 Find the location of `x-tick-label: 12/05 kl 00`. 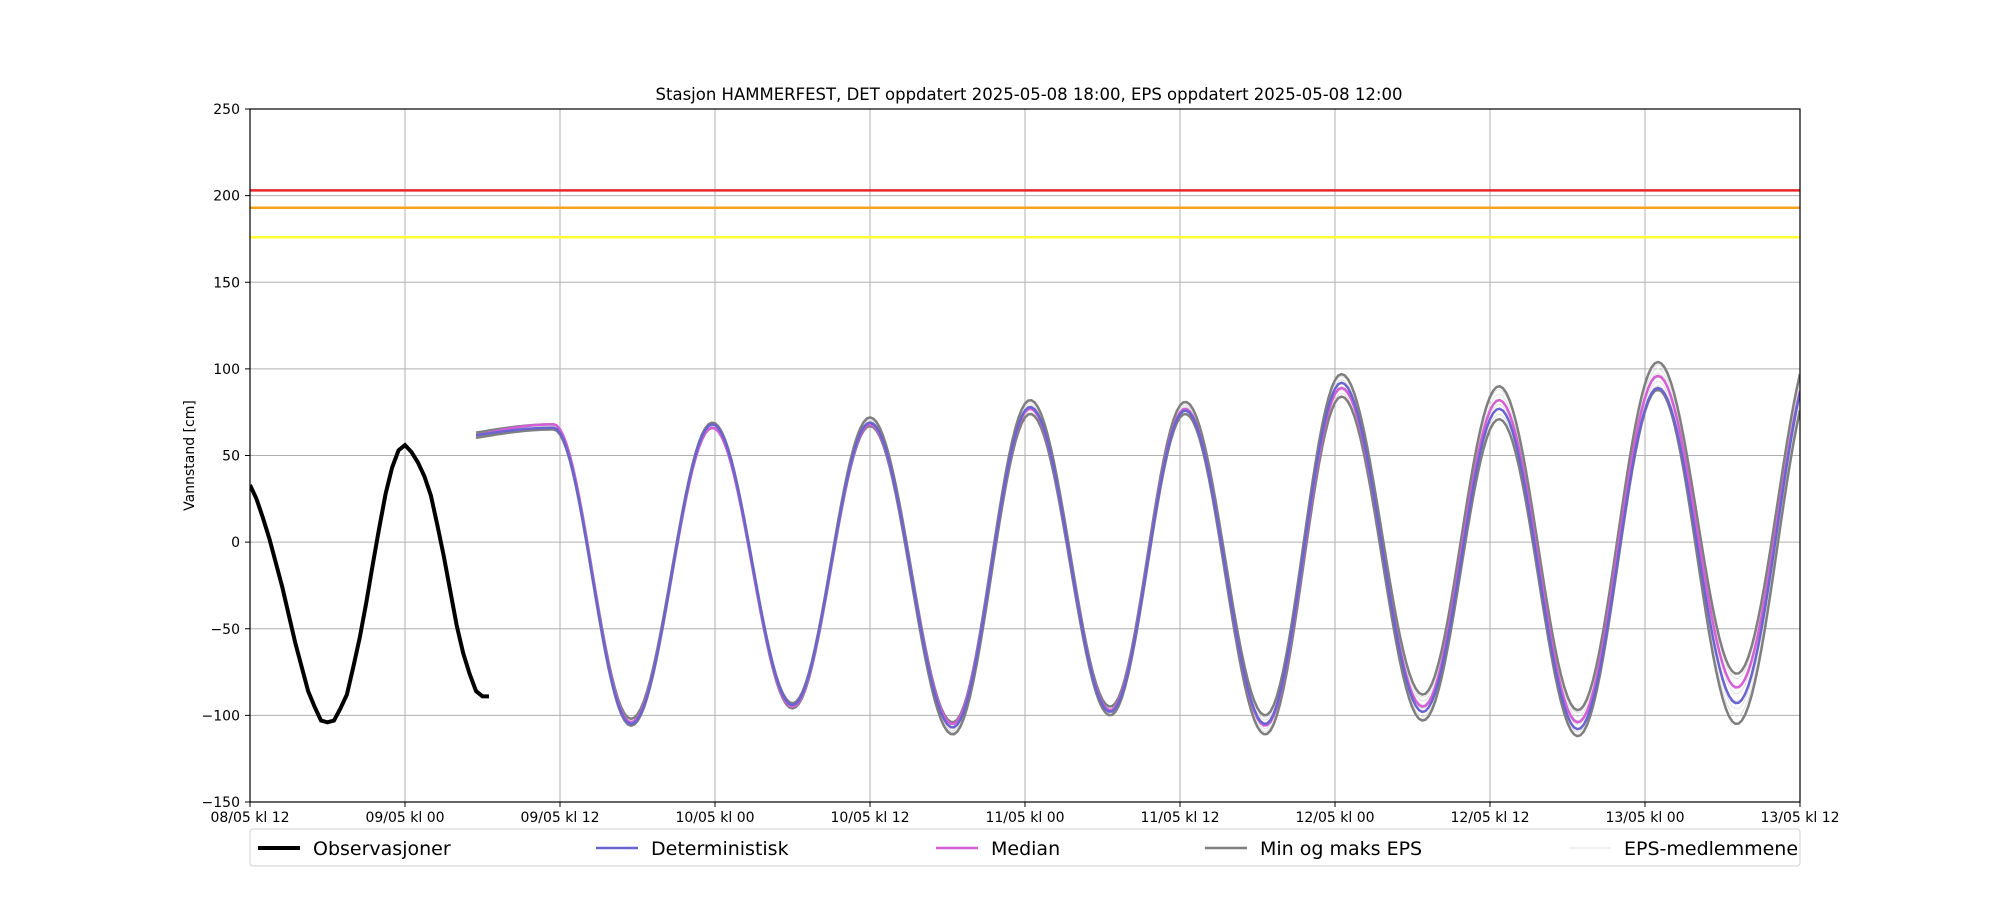

x-tick-label: 12/05 kl 00 is located at coordinates (1334, 818).